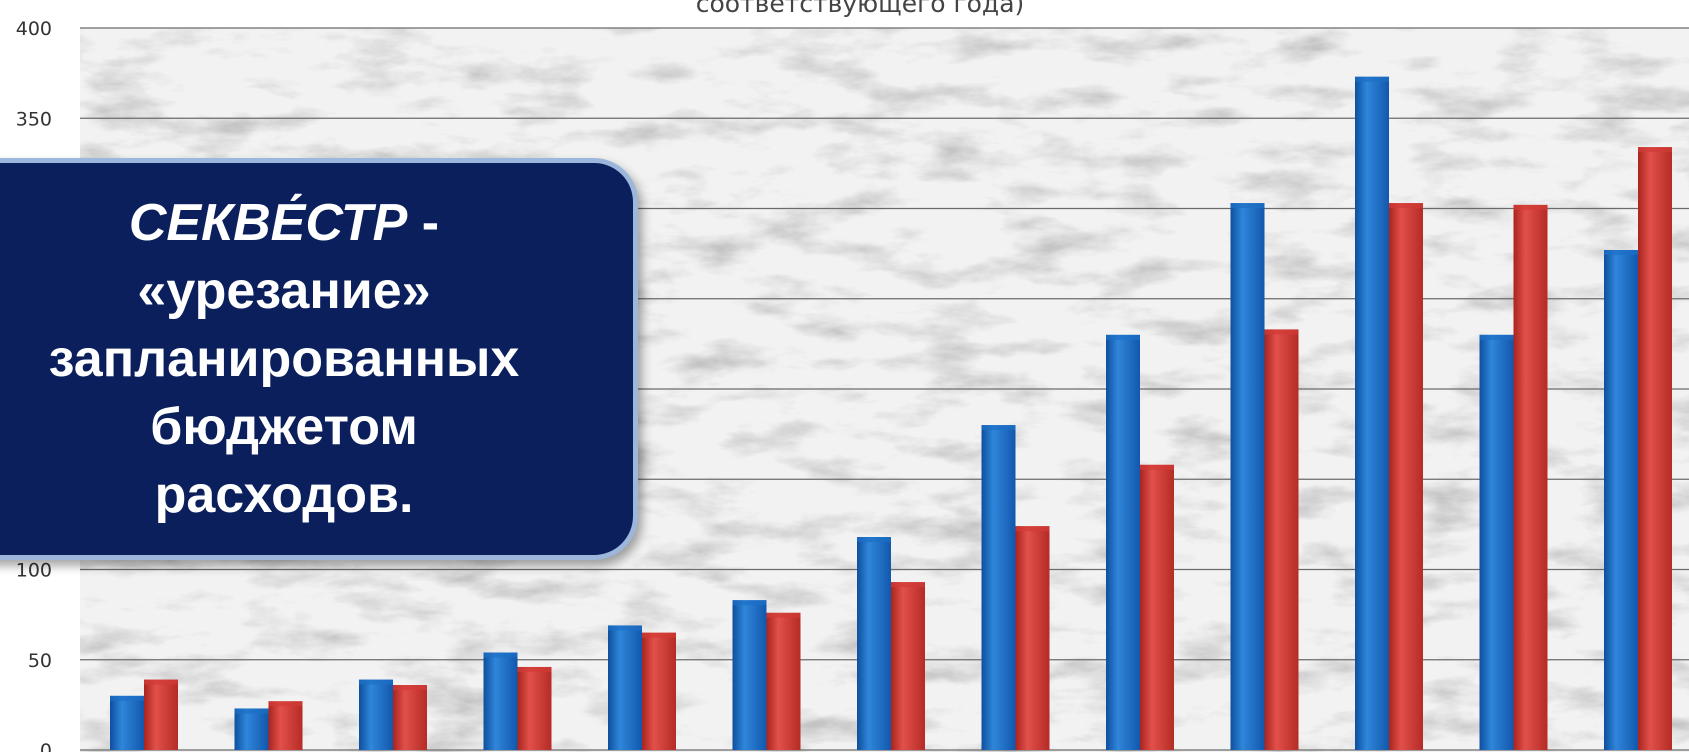  I want to click on y-tick-label: 100, so click(34, 571).